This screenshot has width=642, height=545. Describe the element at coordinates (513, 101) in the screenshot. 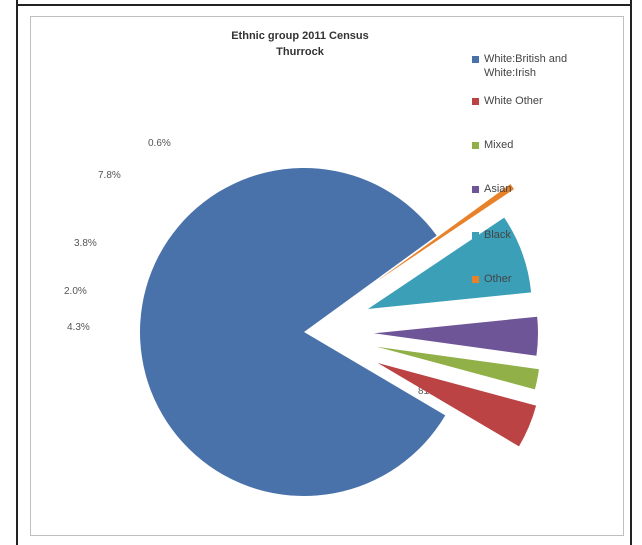

I see `legend-label: White Other` at that location.